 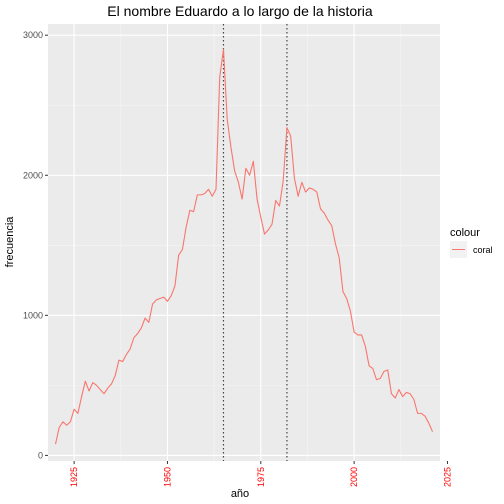 I want to click on x-tick-label: 1950, so click(x=167, y=477).